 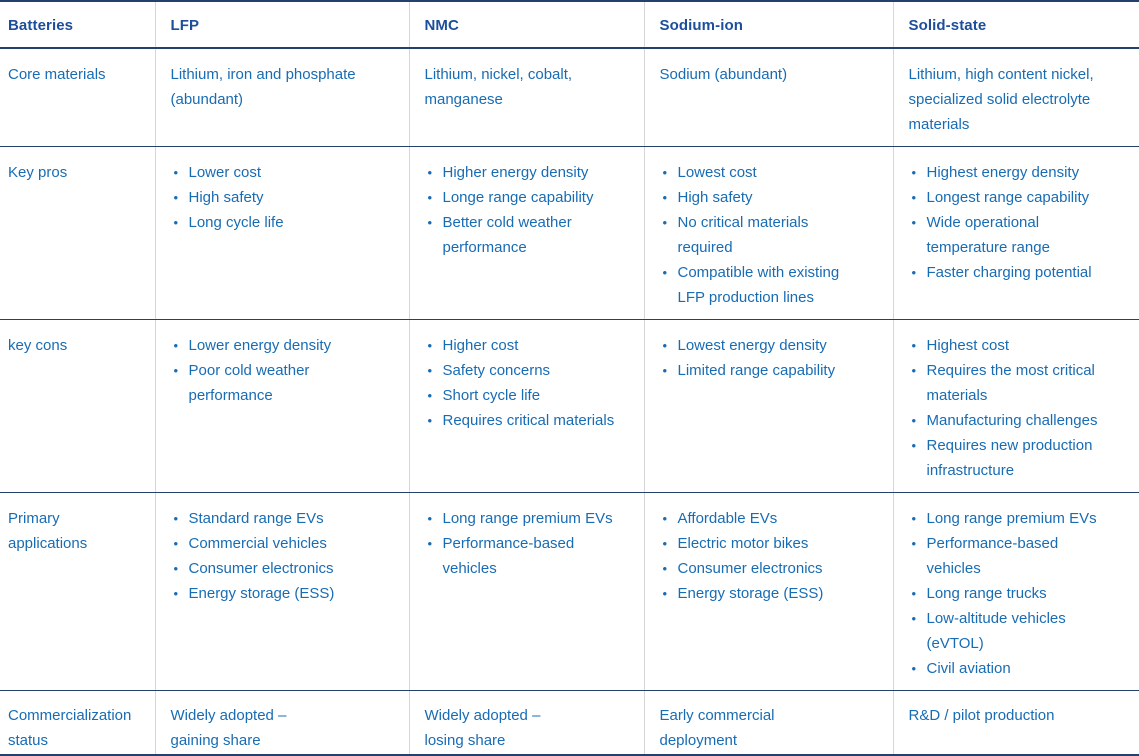 I want to click on table-header-row: Batteries LFP NMC Sodium-ion Solid-state, so click(x=569, y=24).